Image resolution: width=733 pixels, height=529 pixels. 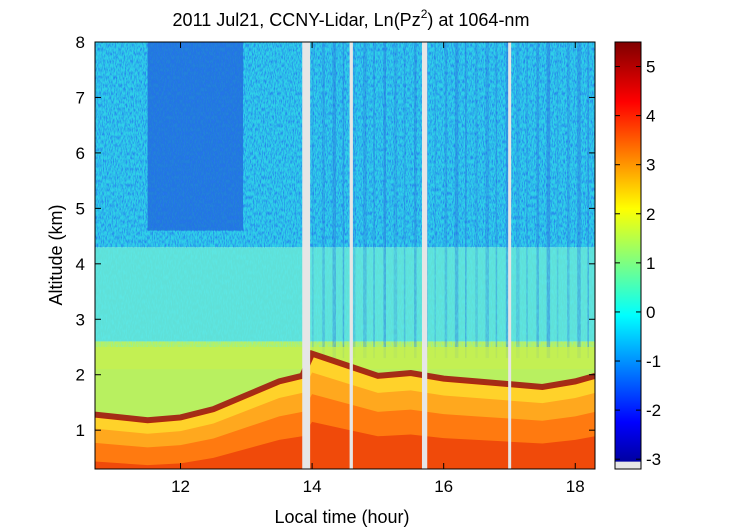 What do you see at coordinates (628, 465) in the screenshot?
I see `colorbar-no-data-swatch` at bounding box center [628, 465].